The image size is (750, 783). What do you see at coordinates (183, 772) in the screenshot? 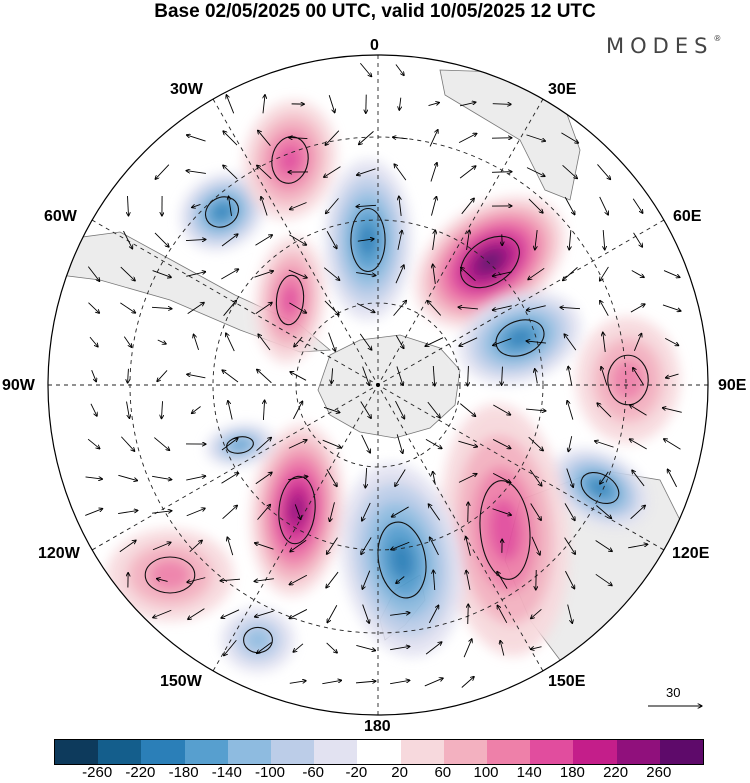
I see `colorbar-tick-label: -180` at bounding box center [183, 772].